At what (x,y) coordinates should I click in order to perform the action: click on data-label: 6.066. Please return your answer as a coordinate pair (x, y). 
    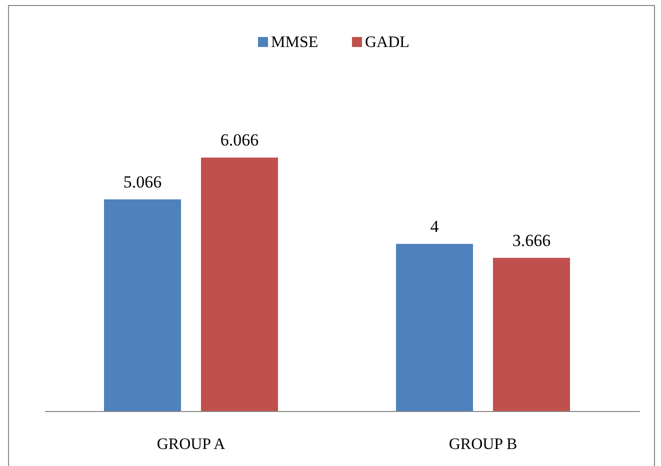
    Looking at the image, I should click on (239, 140).